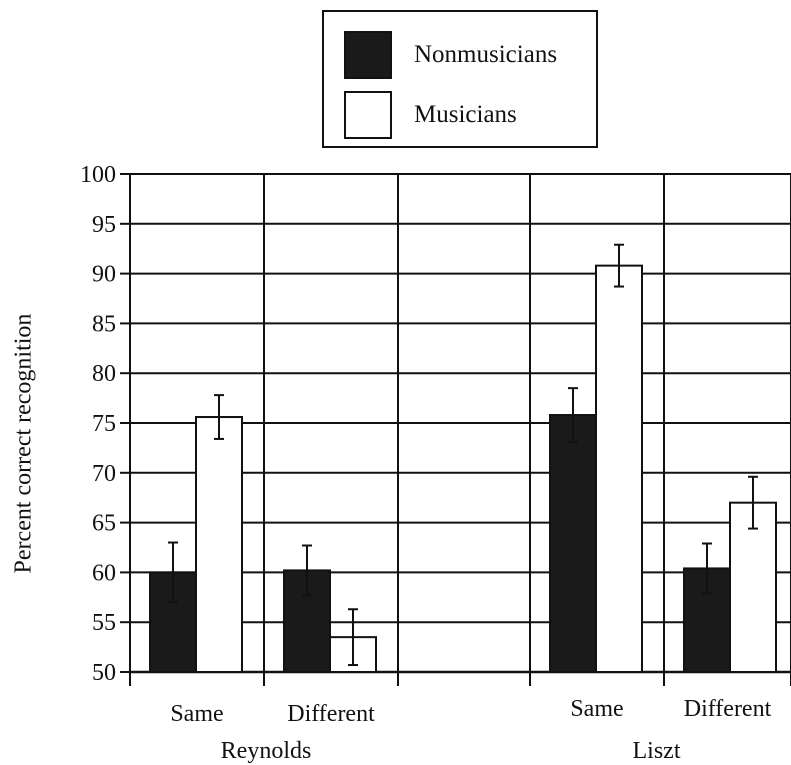  I want to click on y-tick-label-70: 70, so click(104, 474).